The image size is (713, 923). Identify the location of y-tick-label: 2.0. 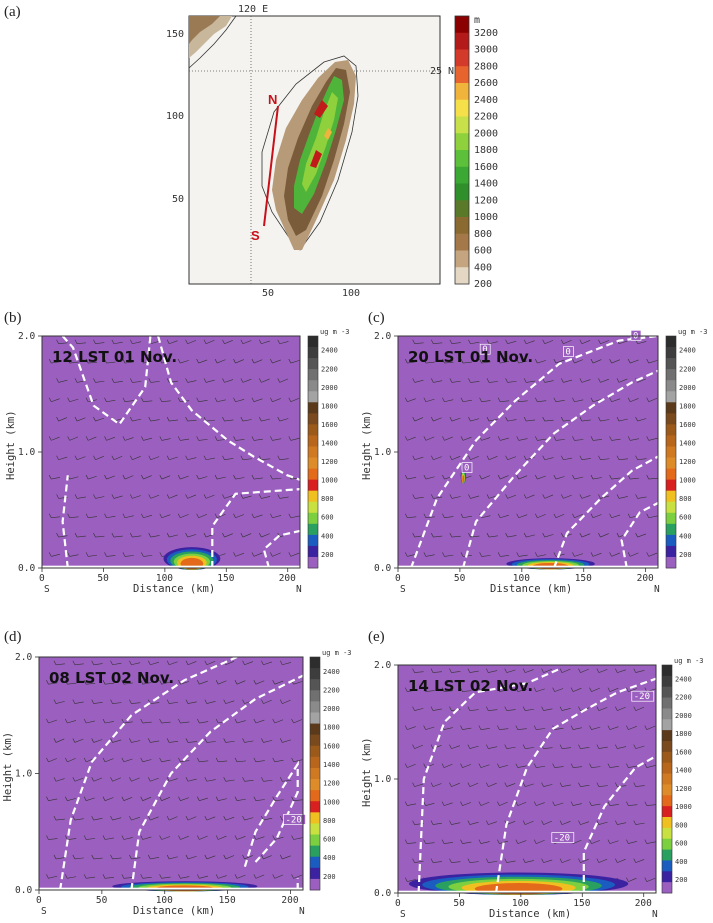
(26, 336).